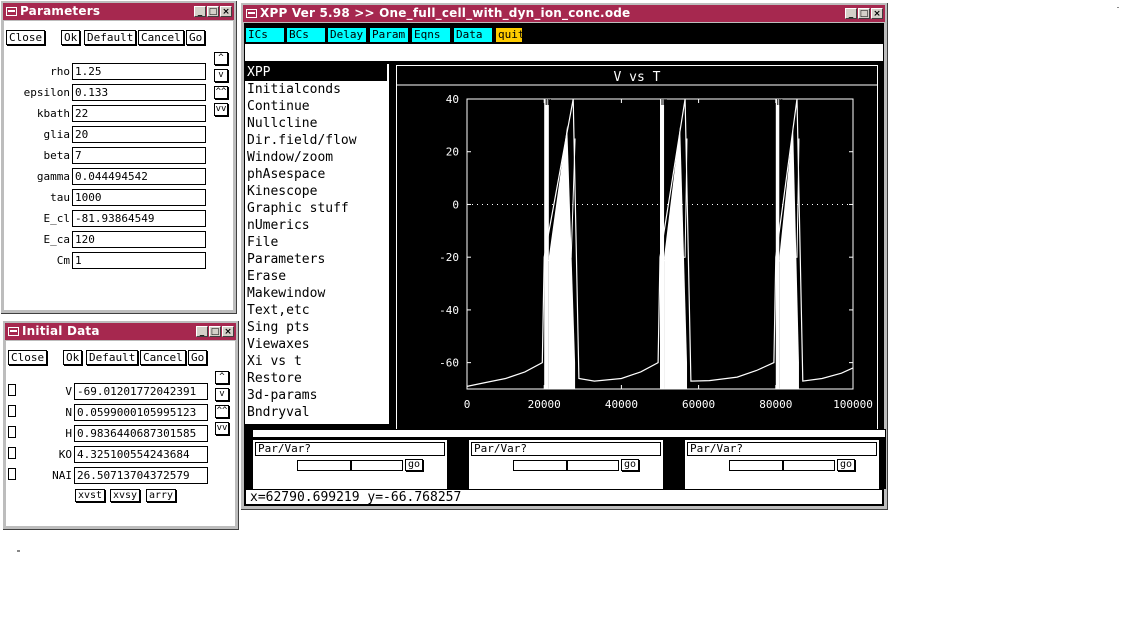  I want to click on param-input-glia: 20, so click(139, 134).